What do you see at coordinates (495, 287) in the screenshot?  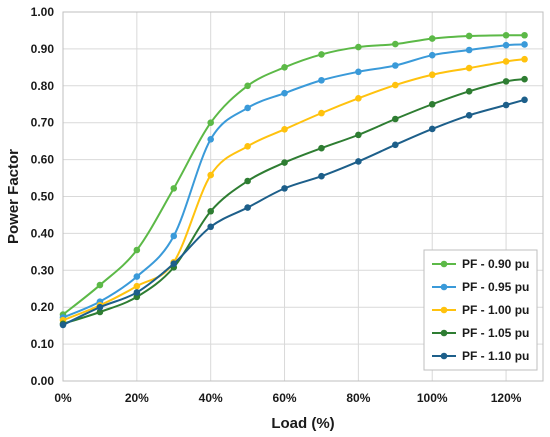 I see `legend-label: PF - 0.95 pu` at bounding box center [495, 287].